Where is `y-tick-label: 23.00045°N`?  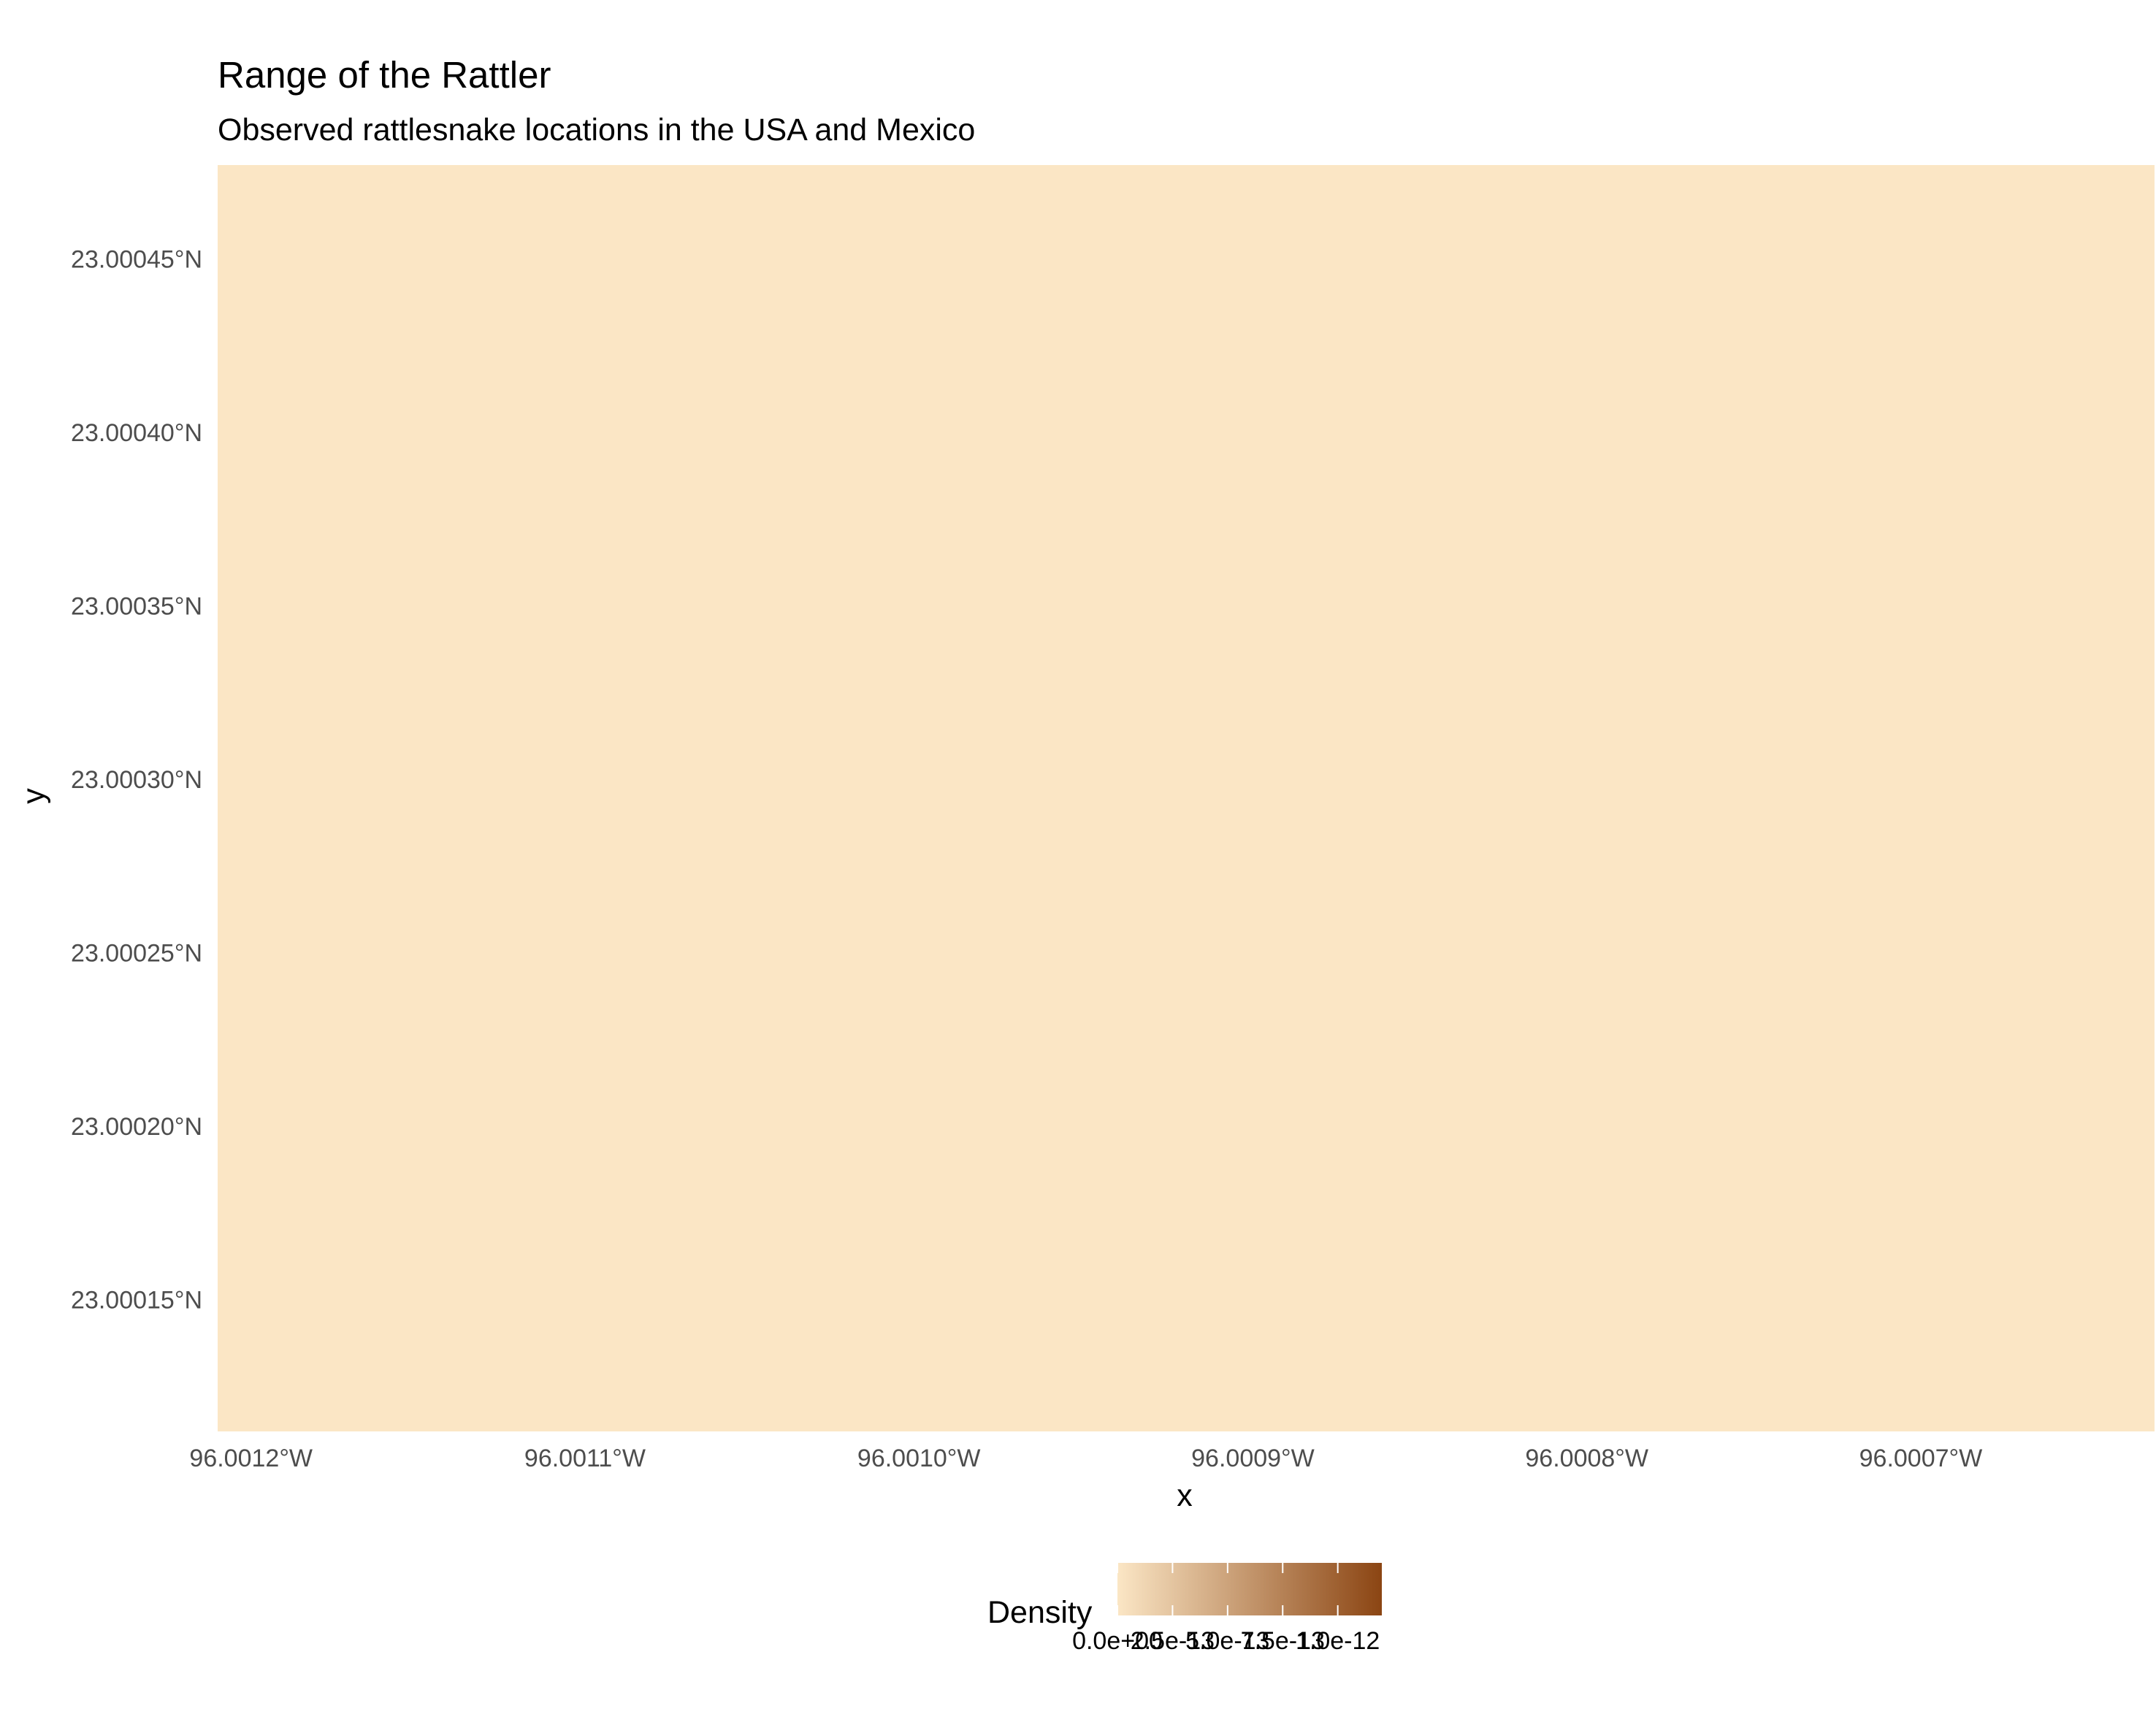
y-tick-label: 23.00045°N is located at coordinates (137, 259).